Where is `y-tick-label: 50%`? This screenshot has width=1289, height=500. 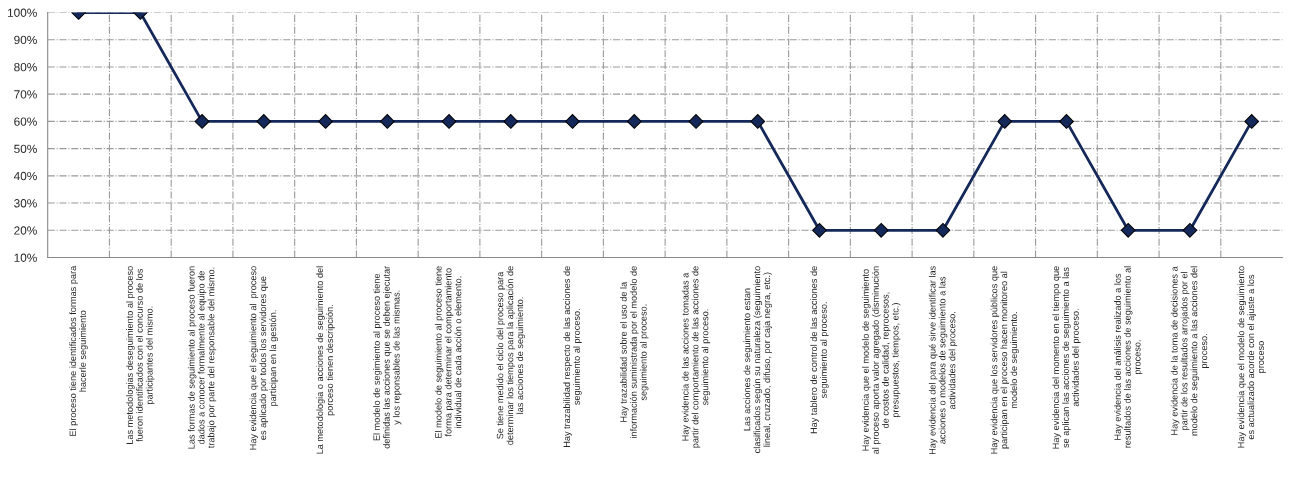 y-tick-label: 50% is located at coordinates (25, 149).